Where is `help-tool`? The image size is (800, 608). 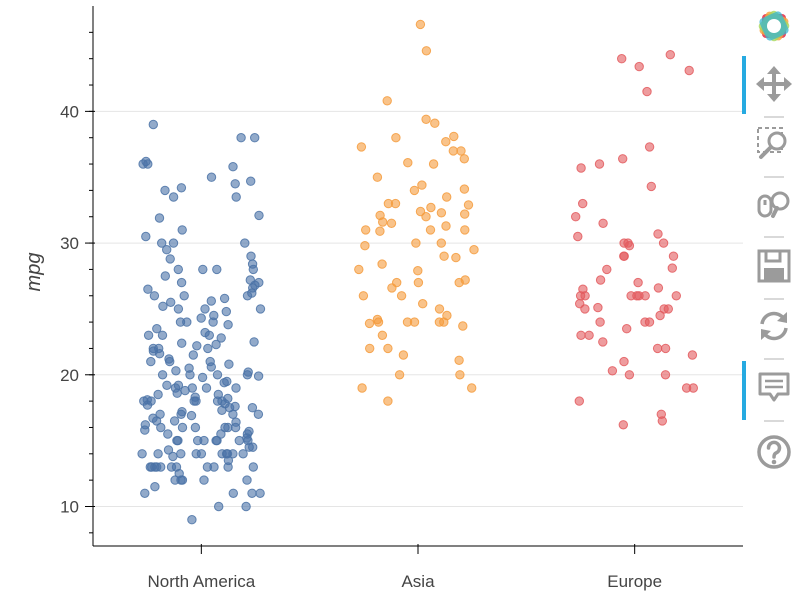 help-tool is located at coordinates (774, 452).